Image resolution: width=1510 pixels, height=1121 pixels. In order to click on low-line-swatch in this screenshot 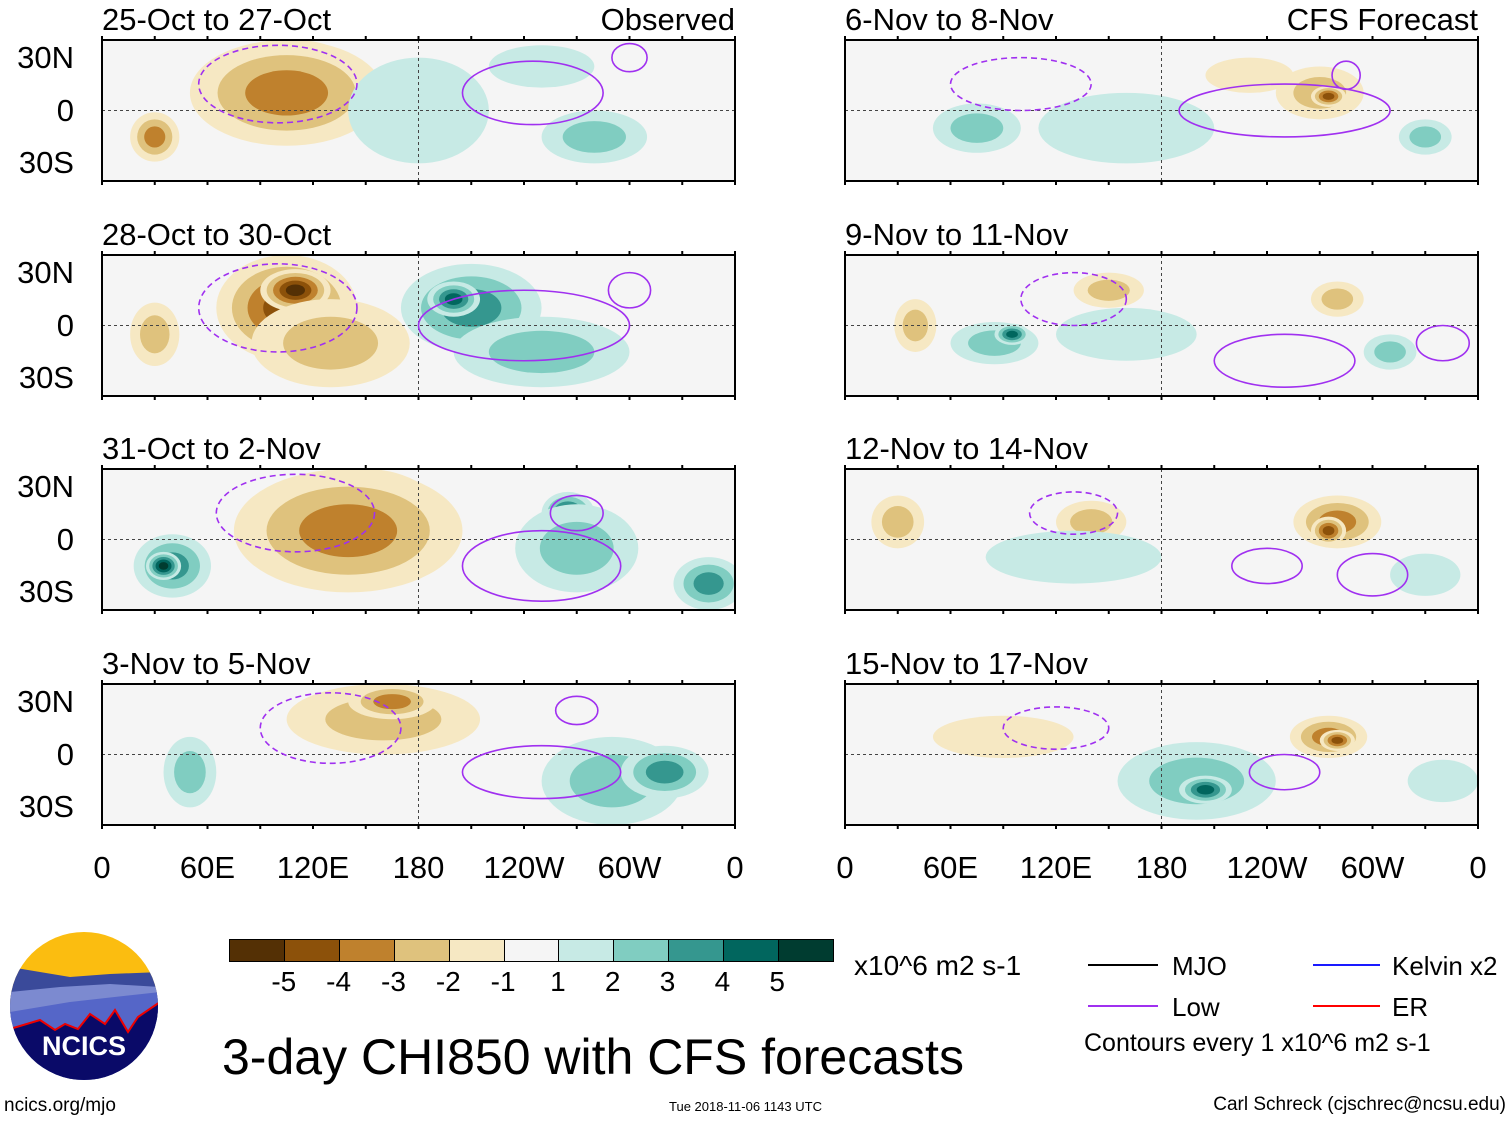, I will do `click(1123, 1006)`.